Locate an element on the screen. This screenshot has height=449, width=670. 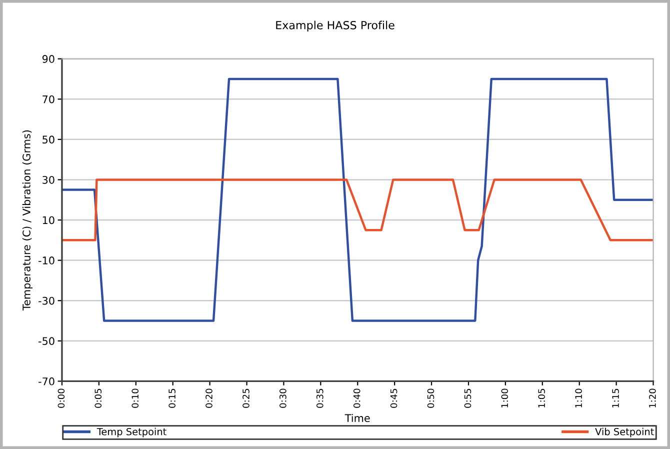
y-tick-label: 30 is located at coordinates (48, 180).